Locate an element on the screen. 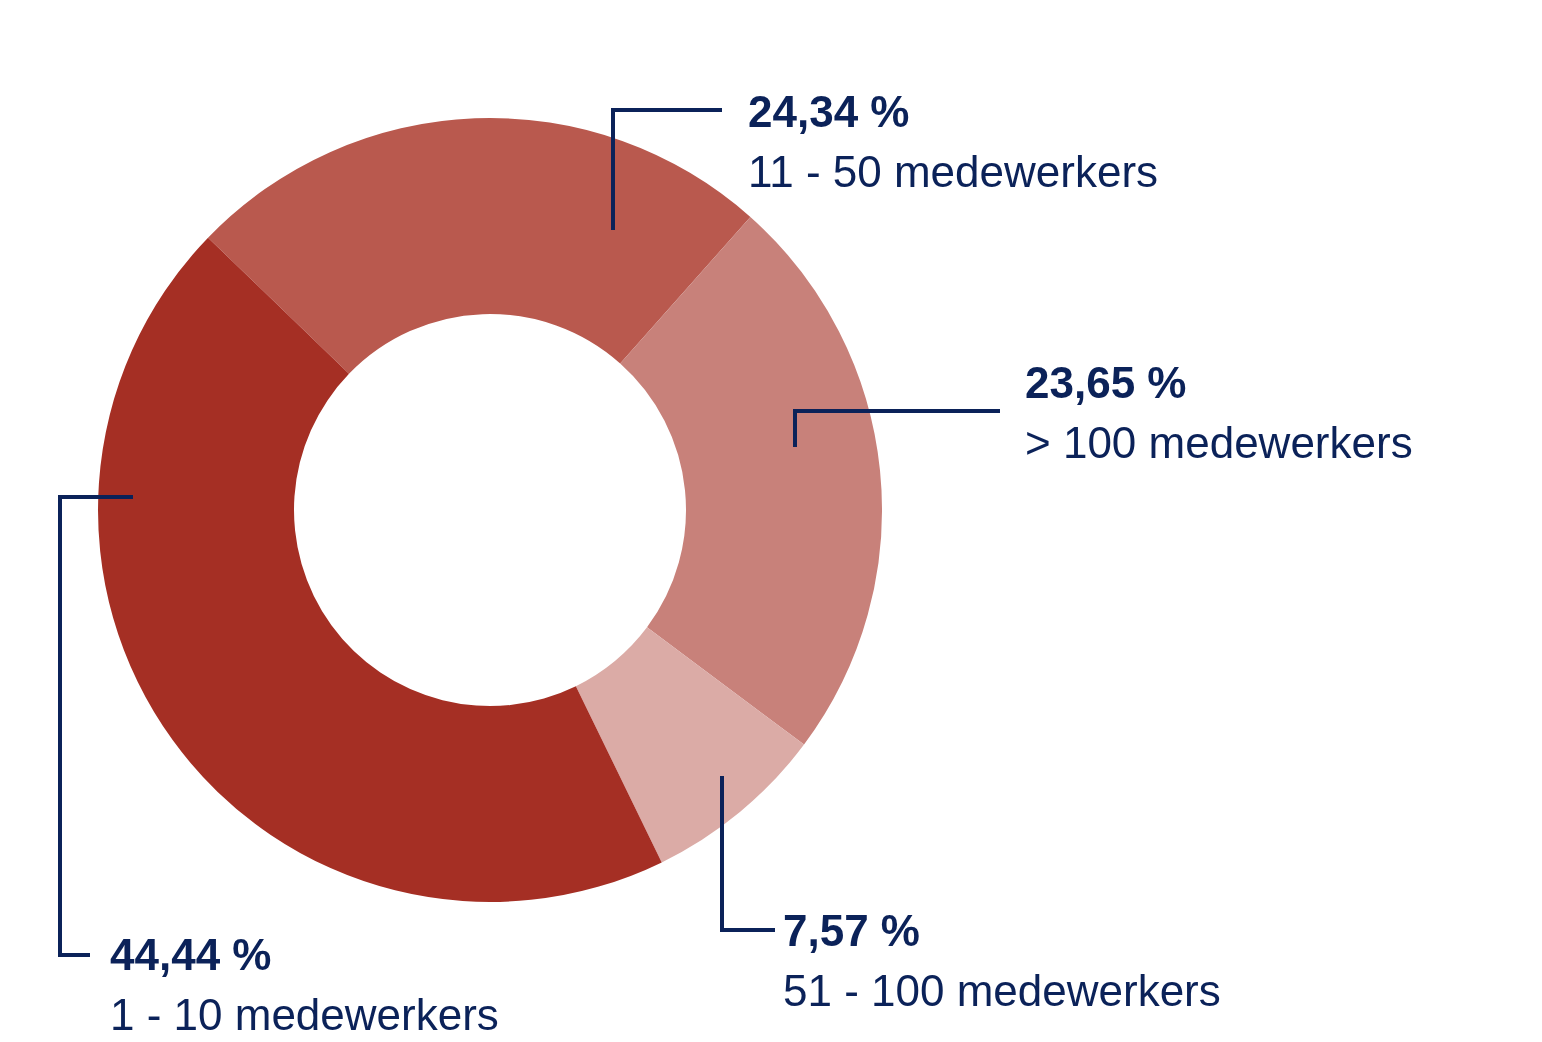 This screenshot has height=1042, width=1542. slice-label: 51 - 100 medewerkers is located at coordinates (1002, 990).